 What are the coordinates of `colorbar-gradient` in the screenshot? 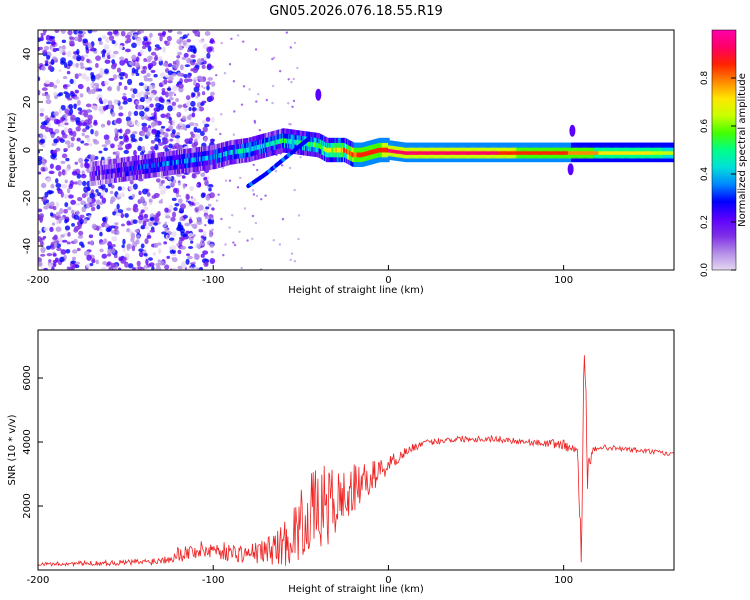 It's located at (724, 150).